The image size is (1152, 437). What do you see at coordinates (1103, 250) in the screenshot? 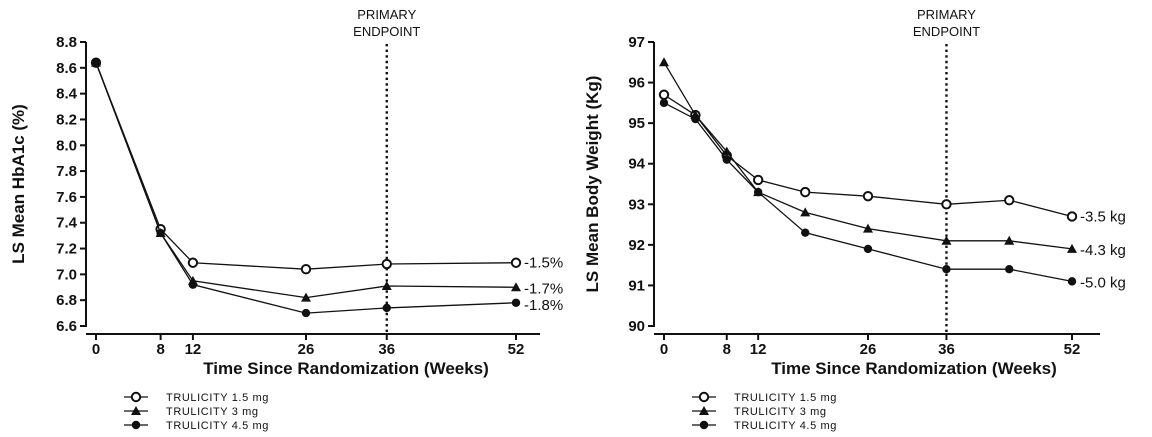
I see `series-end-label: -4.3 kg` at bounding box center [1103, 250].